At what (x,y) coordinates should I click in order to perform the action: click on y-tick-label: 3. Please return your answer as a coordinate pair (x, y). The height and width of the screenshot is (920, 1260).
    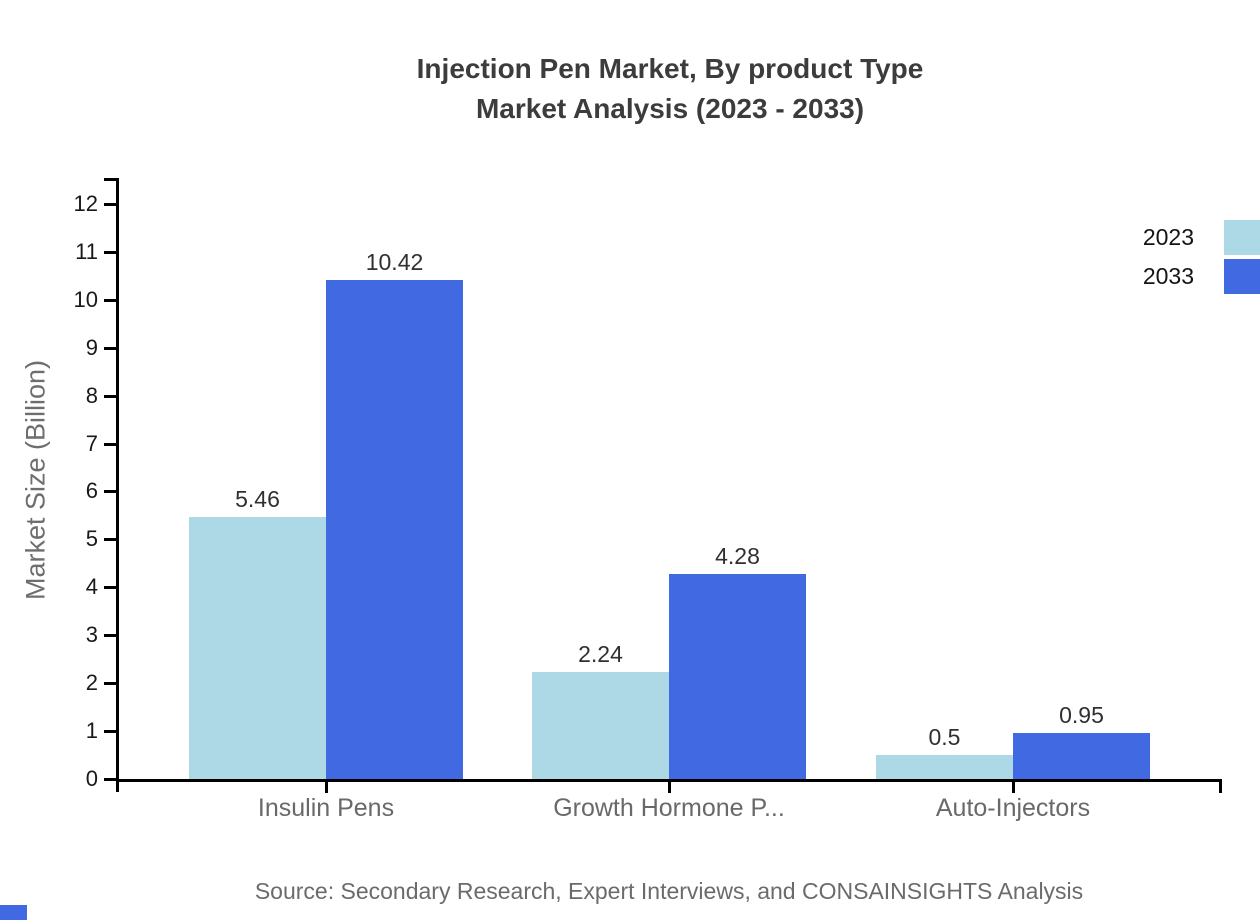
    Looking at the image, I should click on (91, 634).